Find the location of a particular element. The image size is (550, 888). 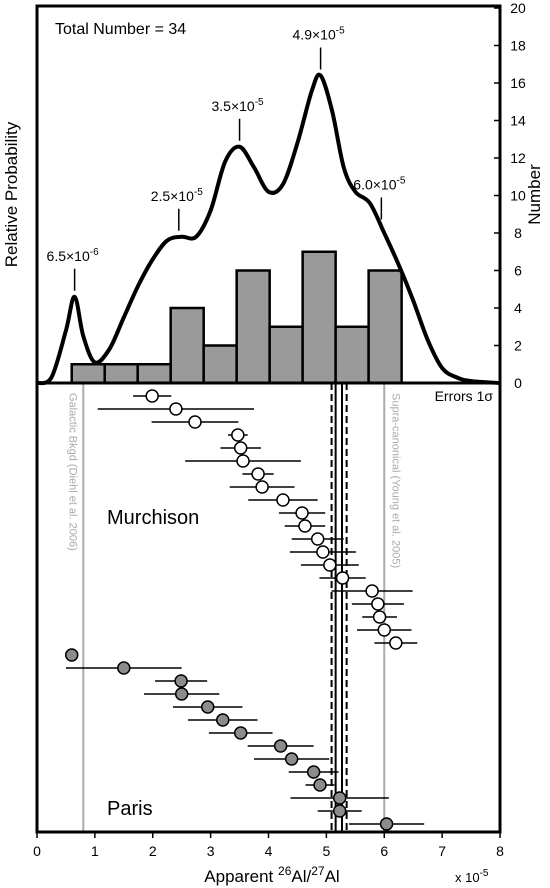

x-tick-label: 7 is located at coordinates (442, 851).